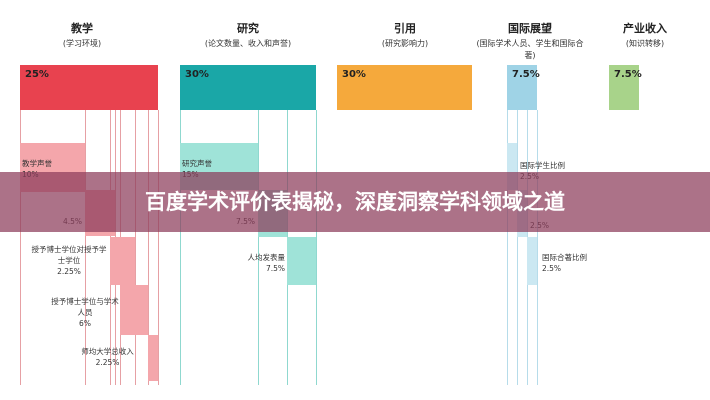 This screenshot has height=400, width=710. Describe the element at coordinates (107, 351) in the screenshot. I see `item-name: 师均大学总收入` at that location.